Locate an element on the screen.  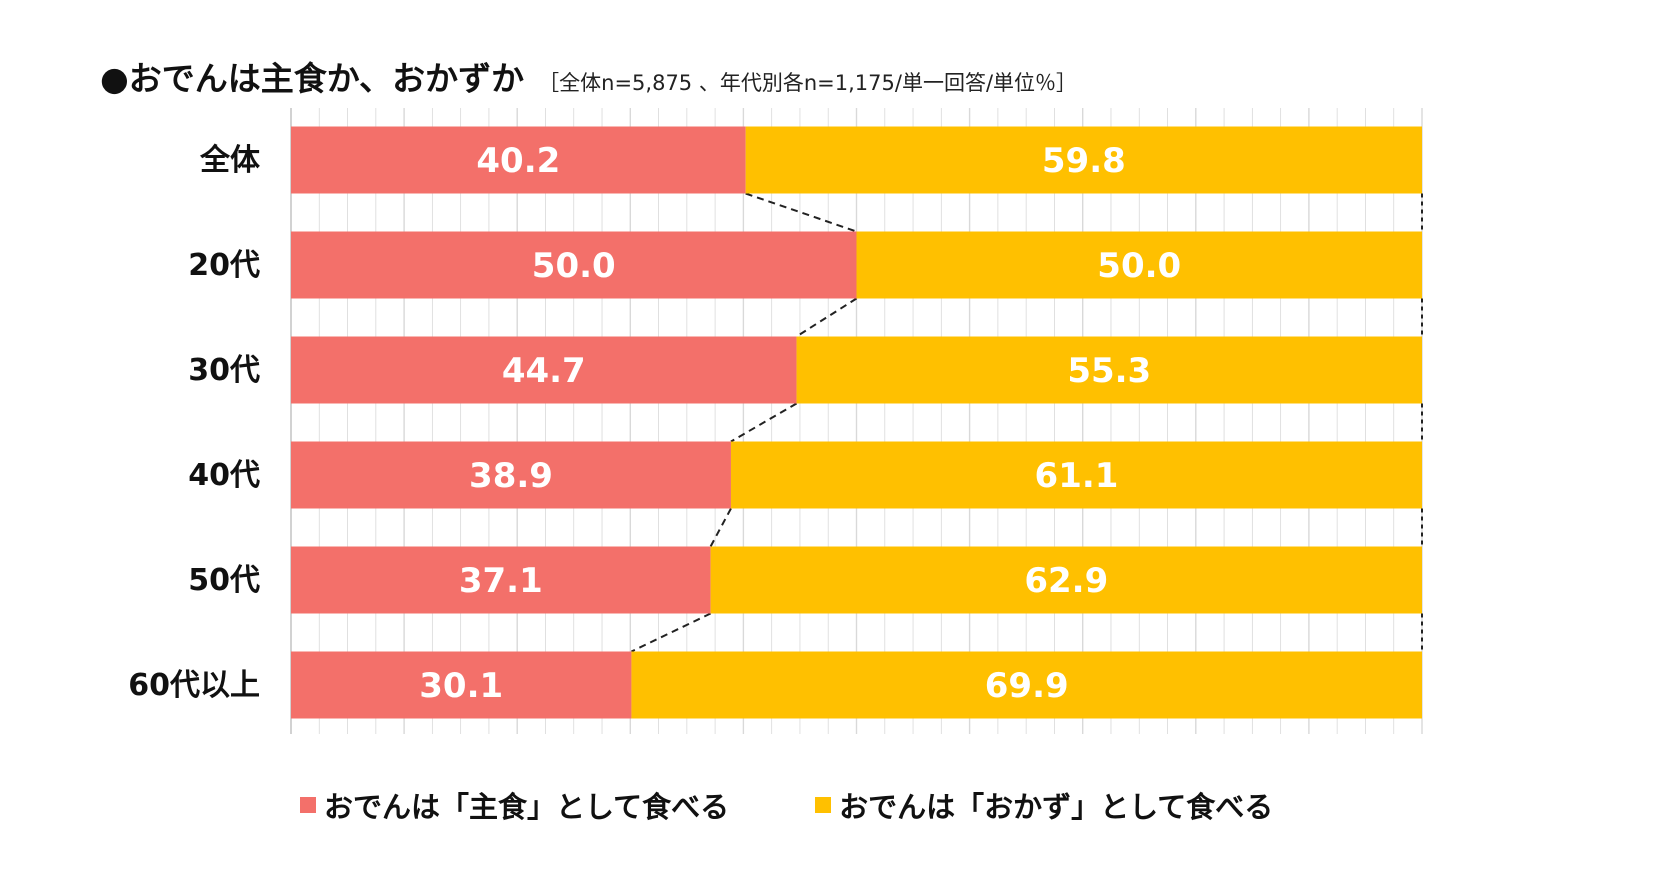
value-label-staple: 38.9 is located at coordinates (511, 476).